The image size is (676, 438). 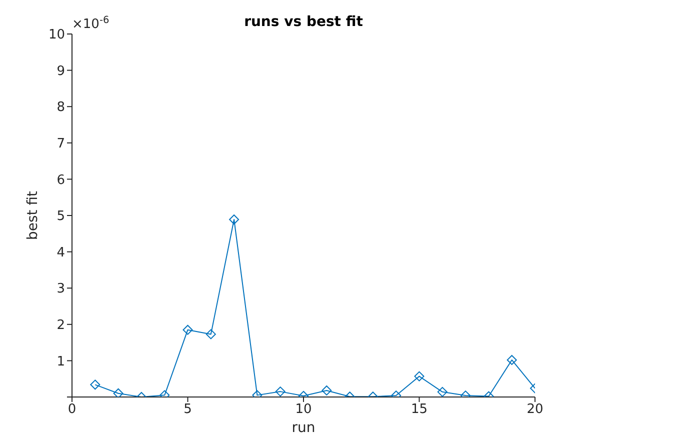 What do you see at coordinates (303, 410) in the screenshot?
I see `x-tick-label: 10` at bounding box center [303, 410].